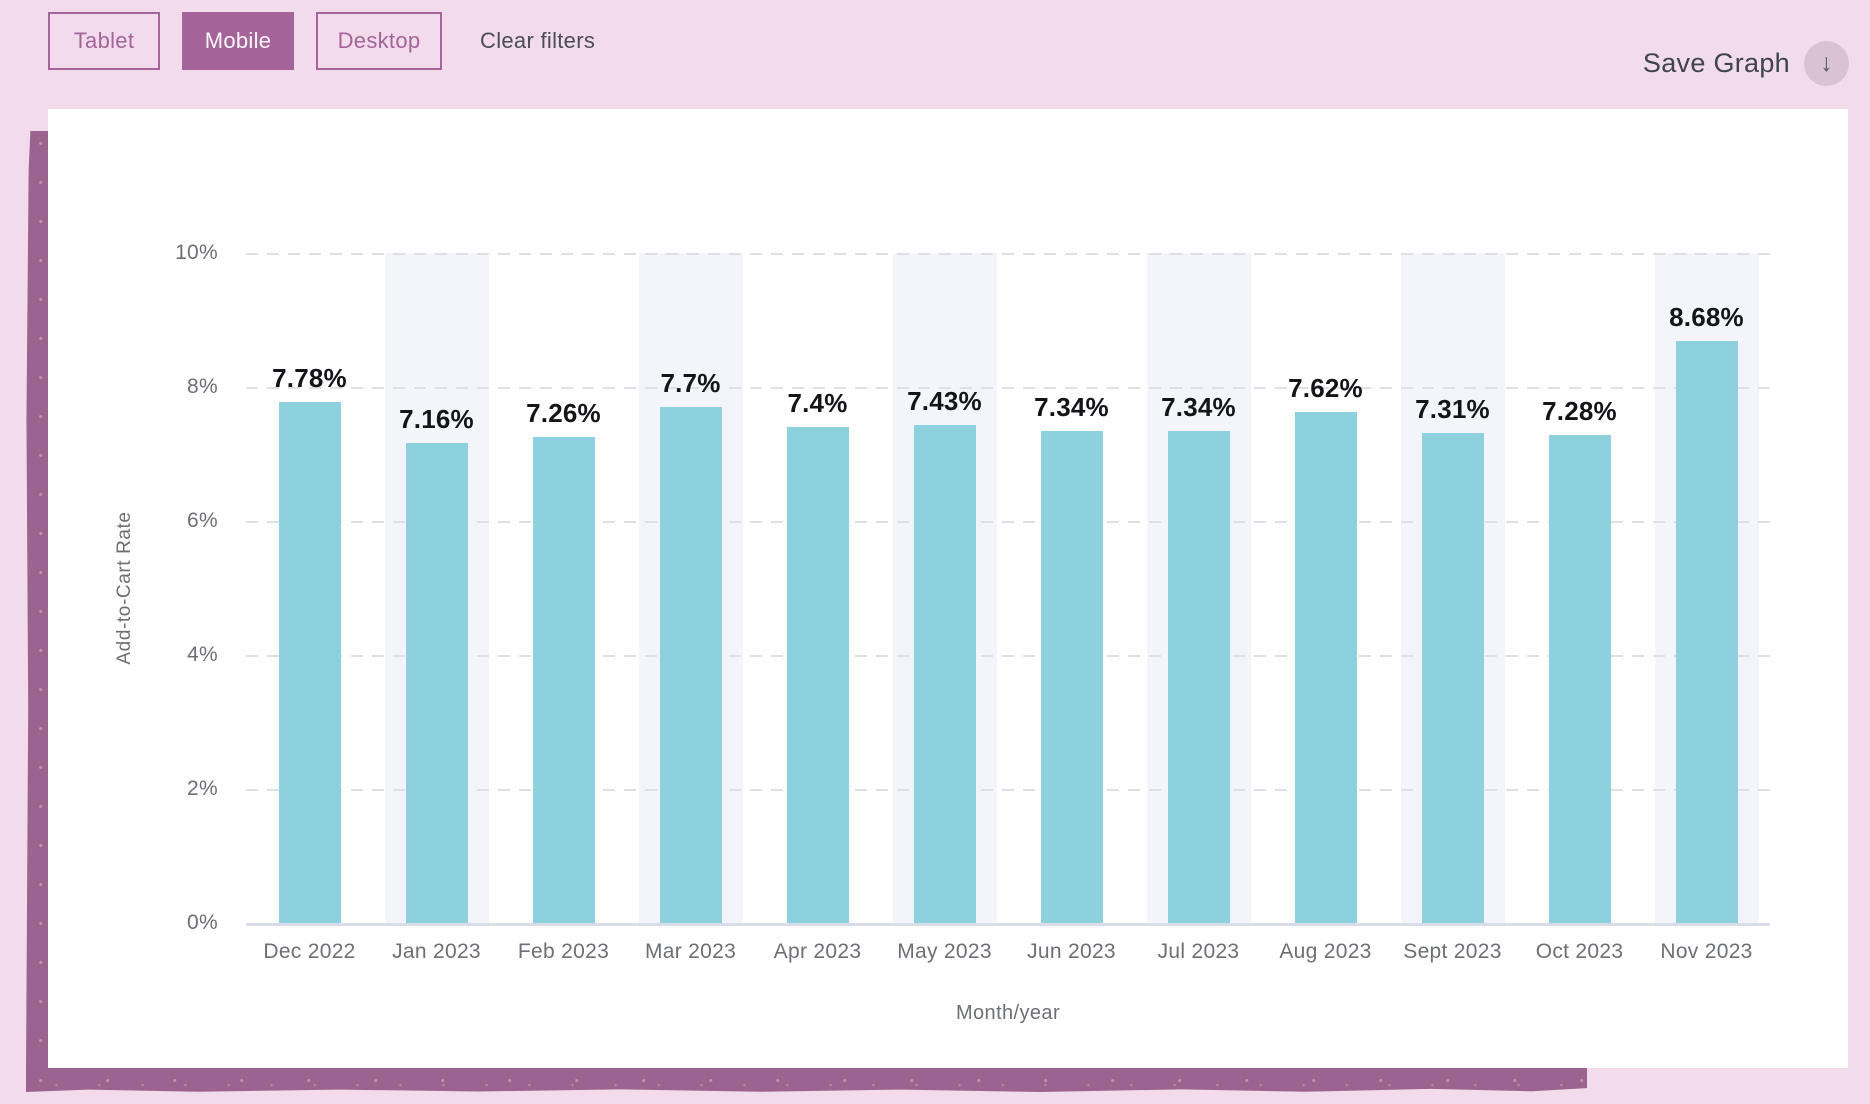 The image size is (1870, 1104). What do you see at coordinates (202, 654) in the screenshot?
I see `y-tick-label: 4%` at bounding box center [202, 654].